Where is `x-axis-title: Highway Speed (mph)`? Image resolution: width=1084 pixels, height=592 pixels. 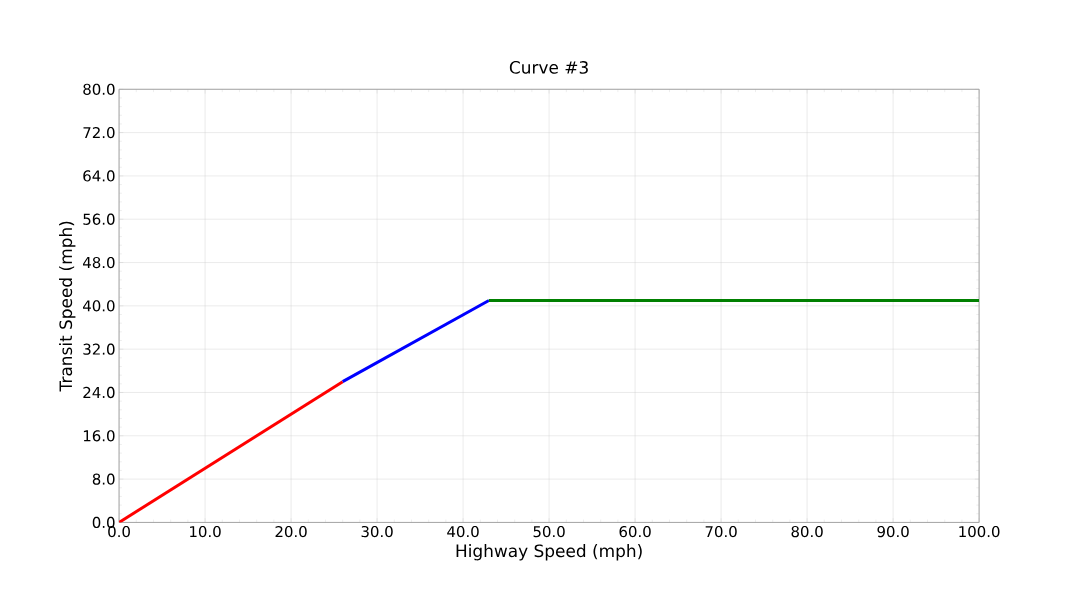 x-axis-title: Highway Speed (mph) is located at coordinates (549, 552).